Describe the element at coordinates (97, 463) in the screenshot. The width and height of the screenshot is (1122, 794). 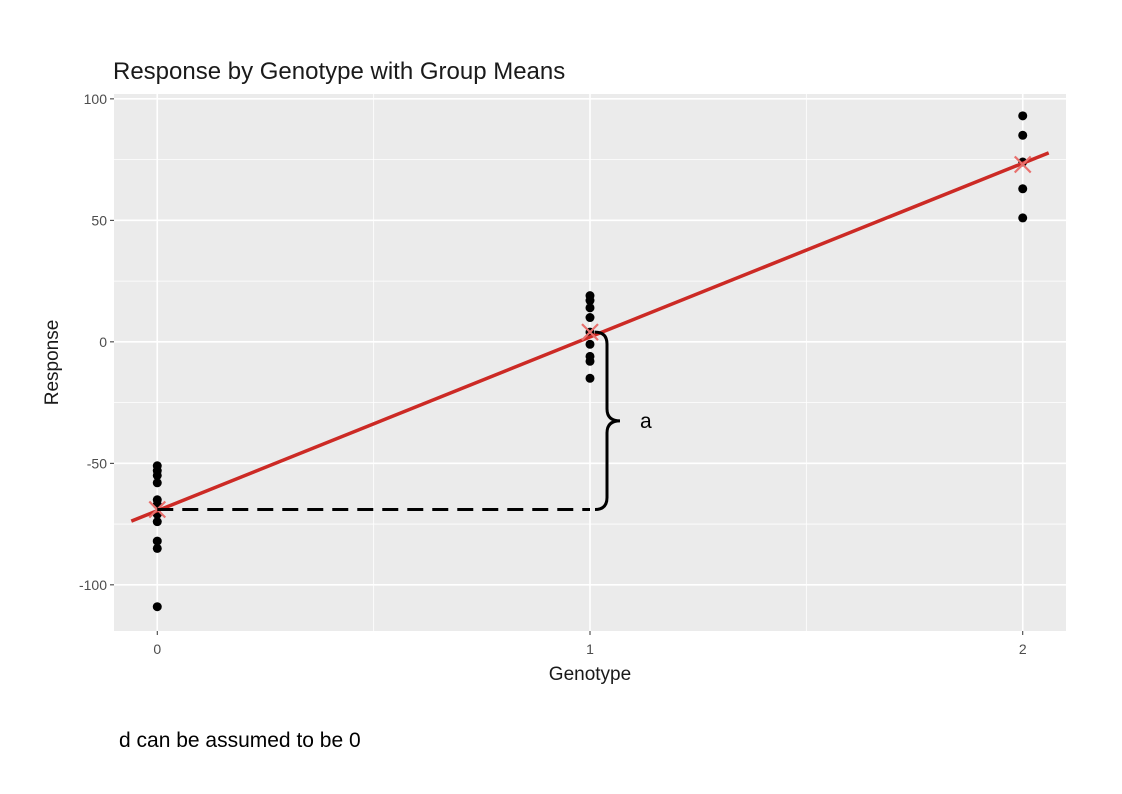
I see `y-tick-label: -50` at that location.